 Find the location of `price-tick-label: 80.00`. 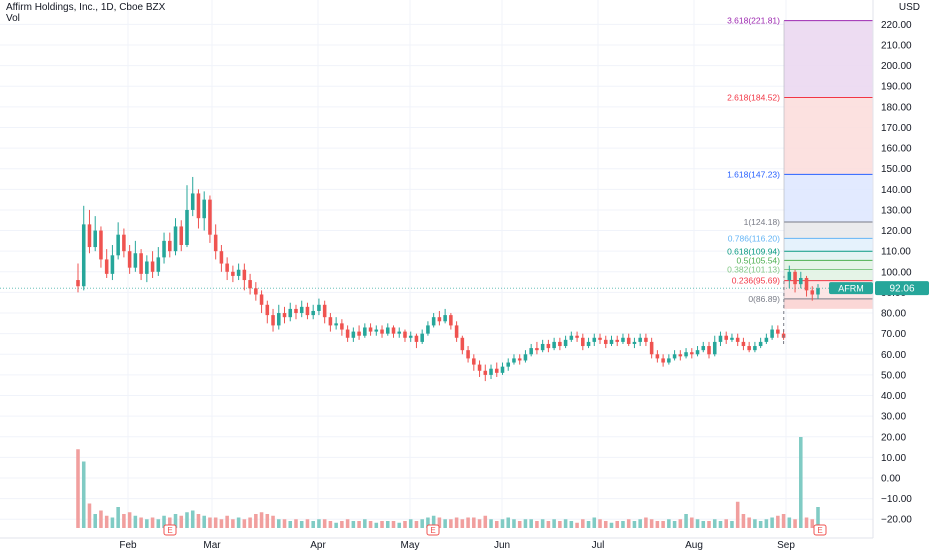

price-tick-label: 80.00 is located at coordinates (893, 314).